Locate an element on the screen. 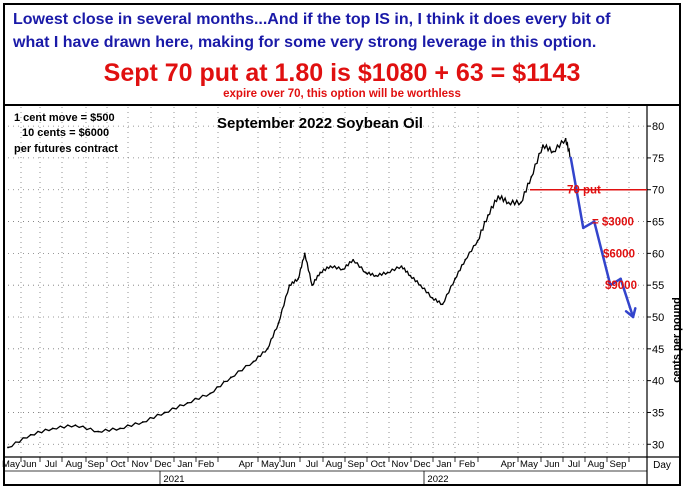 This screenshot has height=490, width=686. y-axis-label: cents per pound is located at coordinates (677, 340).